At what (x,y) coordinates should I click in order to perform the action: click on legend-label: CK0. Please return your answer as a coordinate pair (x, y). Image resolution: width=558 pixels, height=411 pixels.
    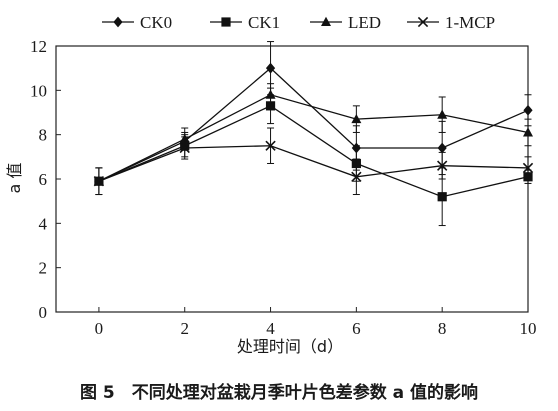
    Looking at the image, I should click on (156, 22).